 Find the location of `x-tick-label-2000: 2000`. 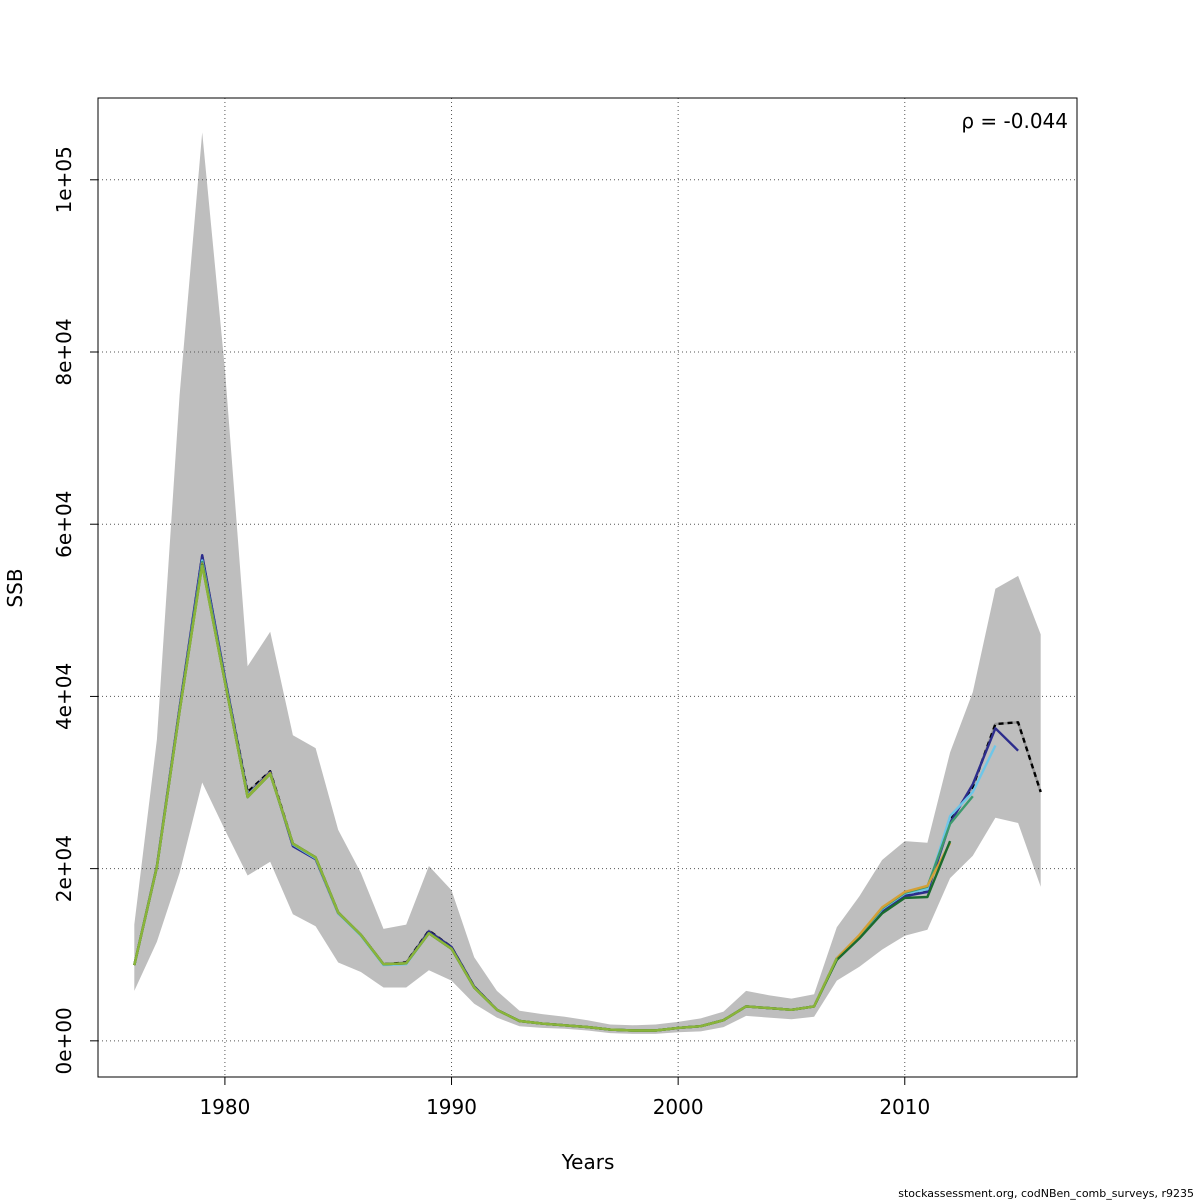

x-tick-label-2000: 2000 is located at coordinates (678, 1107).